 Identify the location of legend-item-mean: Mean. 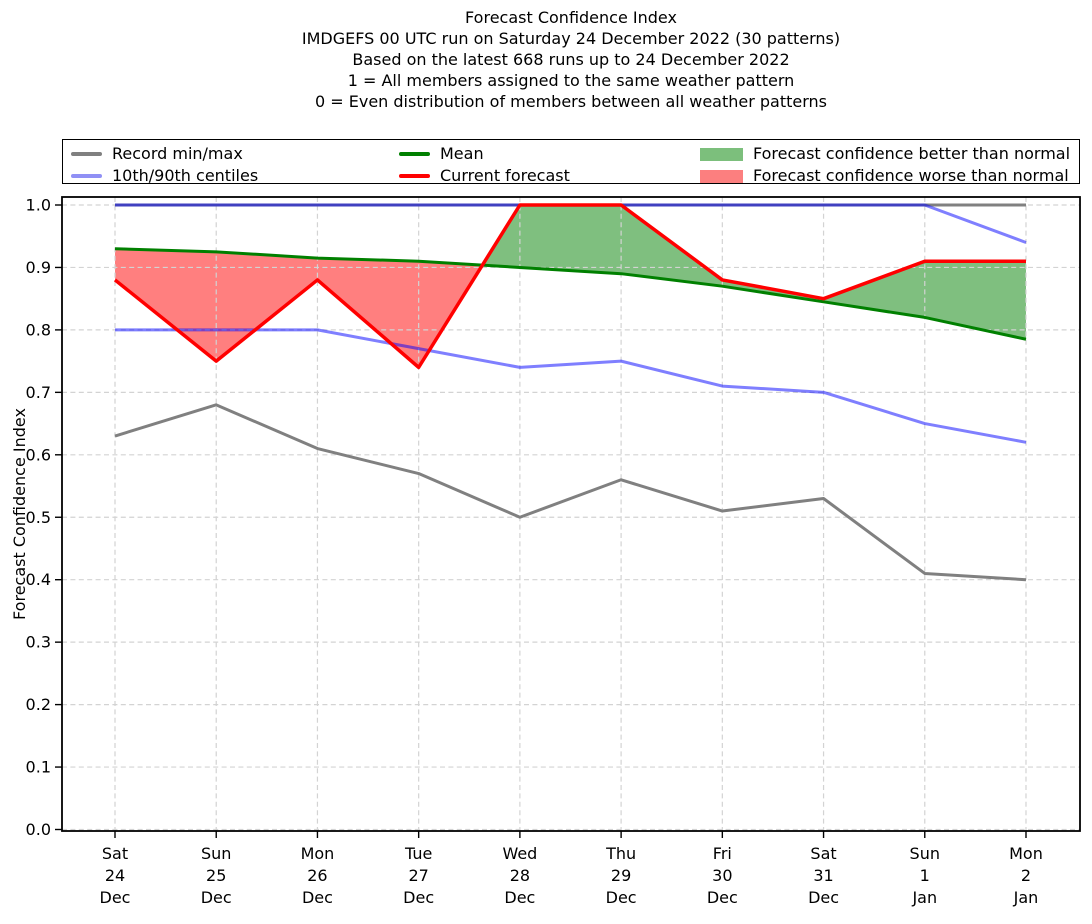
(484, 154).